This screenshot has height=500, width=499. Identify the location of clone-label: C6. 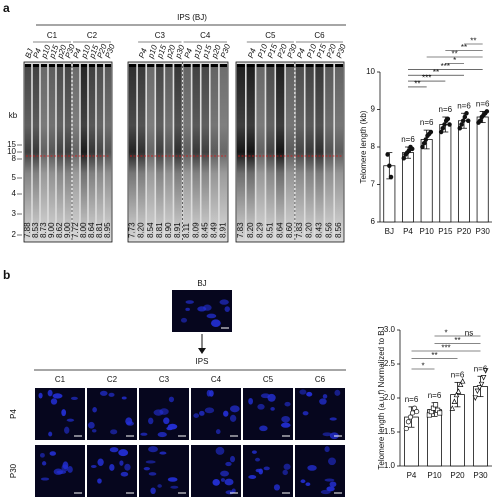
(319, 35).